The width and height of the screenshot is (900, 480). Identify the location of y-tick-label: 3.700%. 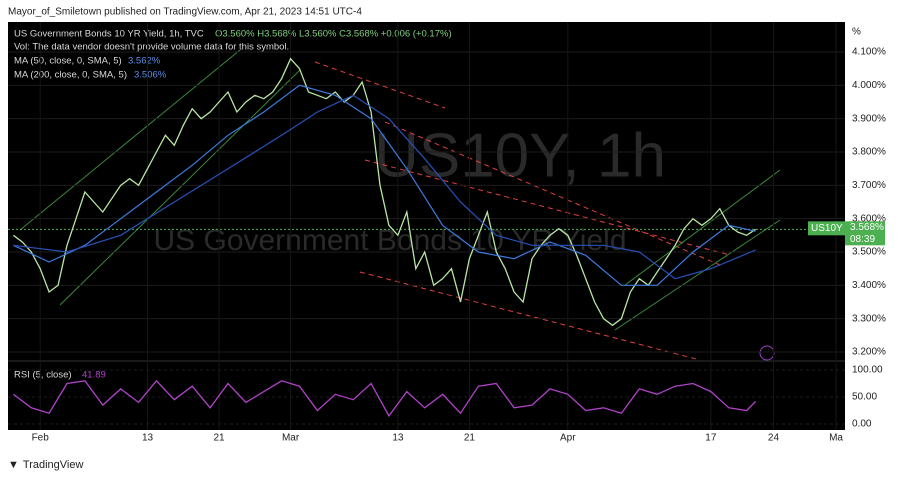
(869, 185).